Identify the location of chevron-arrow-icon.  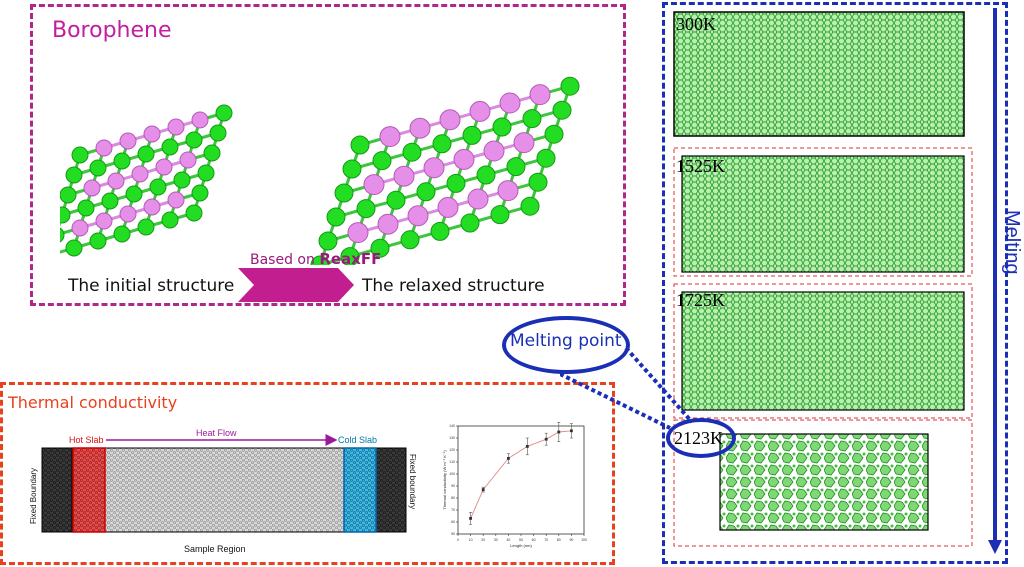
(296, 285).